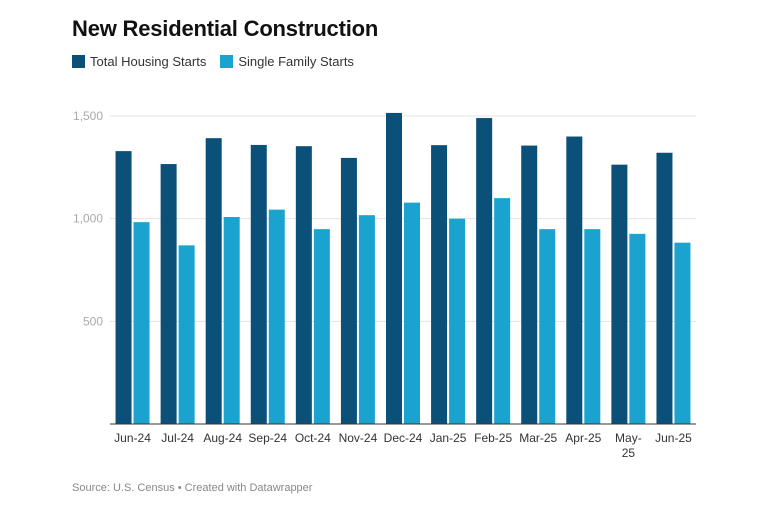  Describe the element at coordinates (225, 28) in the screenshot. I see `chart-title: New Residential Construction` at that location.